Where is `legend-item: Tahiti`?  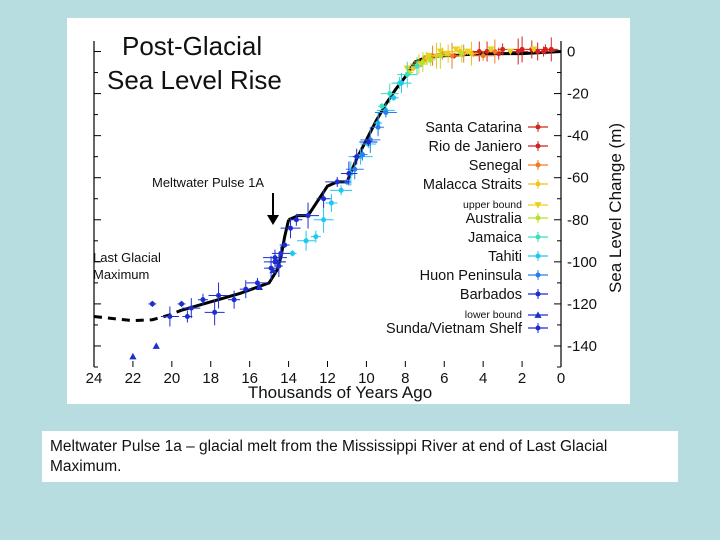
legend-item: Tahiti is located at coordinates (518, 257).